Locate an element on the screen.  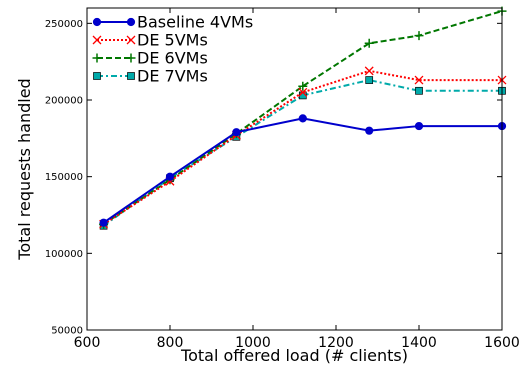
x-tick-label: 1600 is located at coordinates (502, 343).